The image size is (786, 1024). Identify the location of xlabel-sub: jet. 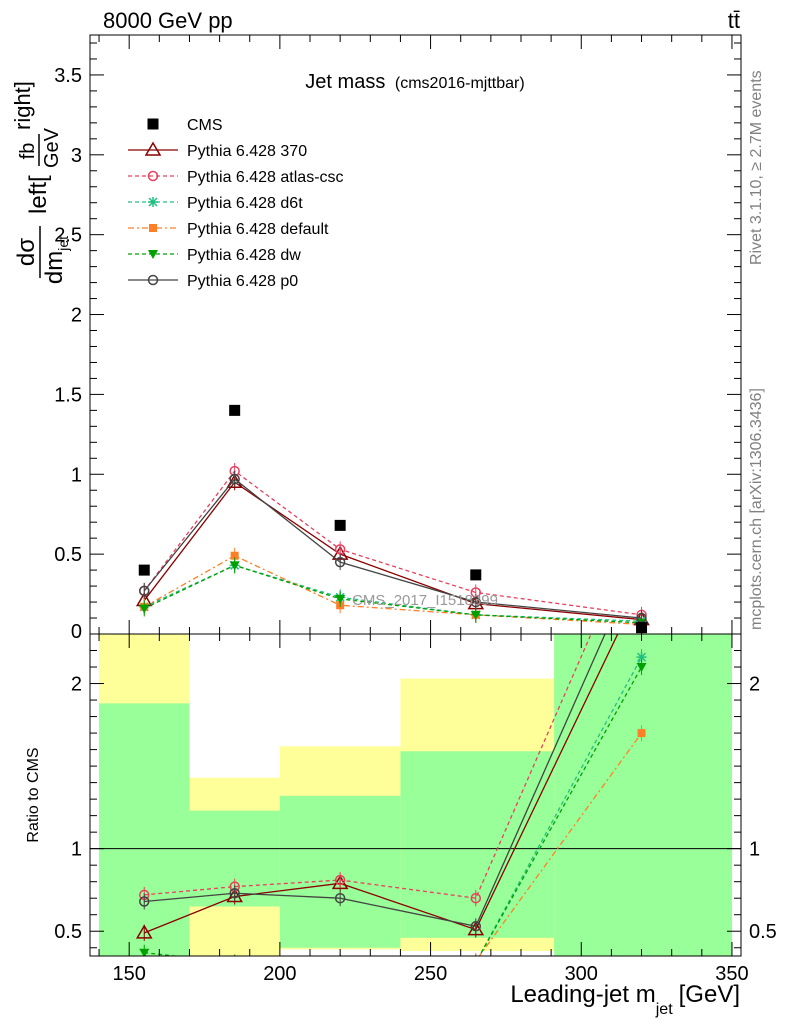
(664, 1009).